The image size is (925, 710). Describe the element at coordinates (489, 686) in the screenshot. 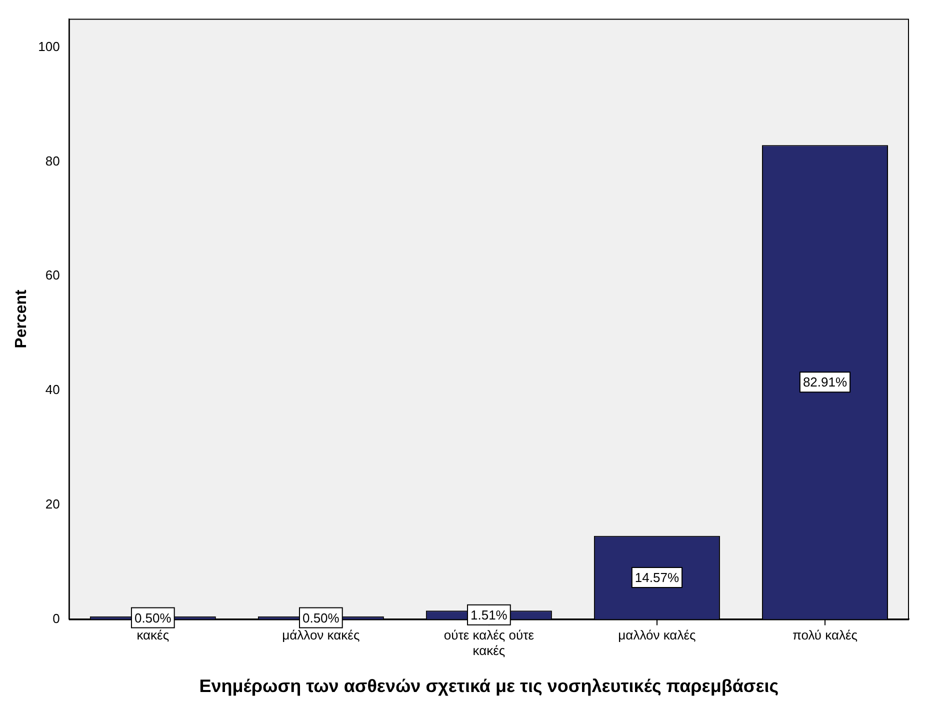

I see `x-axis-title: Ενημέρωση των ασθενών σχετικά με τις νοσηλευτικές παρεμβάσεις` at that location.